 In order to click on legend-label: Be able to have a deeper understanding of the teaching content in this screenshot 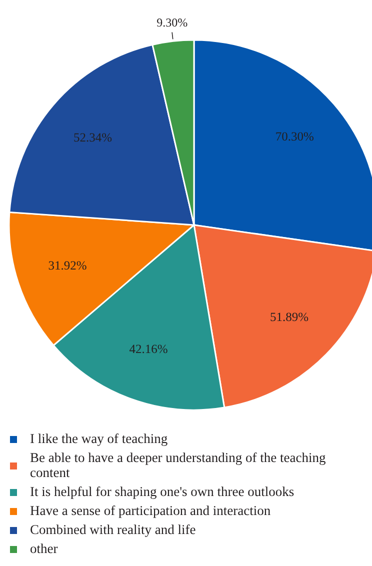, I will do `click(178, 465)`.